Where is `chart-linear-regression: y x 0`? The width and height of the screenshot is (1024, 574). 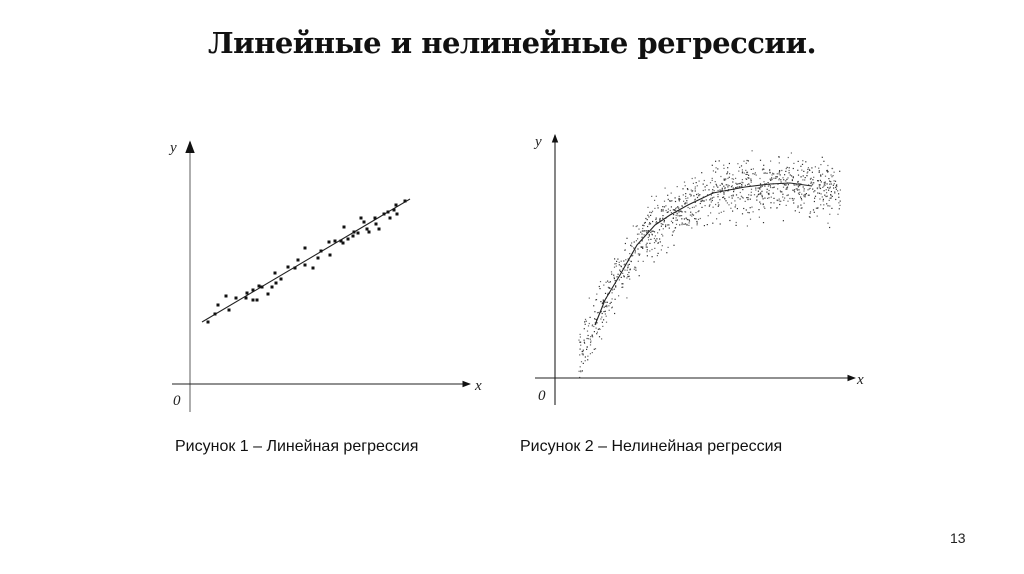
chart-linear-regression: y x 0 is located at coordinates (325, 276).